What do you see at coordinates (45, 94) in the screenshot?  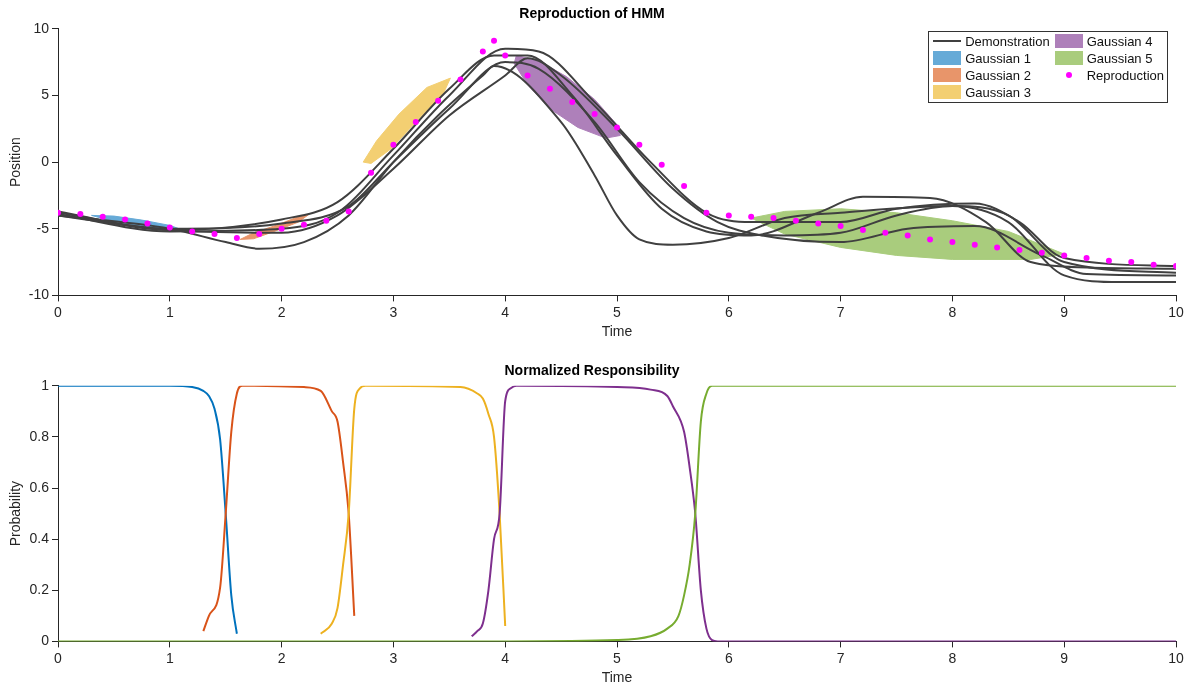 I see `y-tick-label: 5` at bounding box center [45, 94].